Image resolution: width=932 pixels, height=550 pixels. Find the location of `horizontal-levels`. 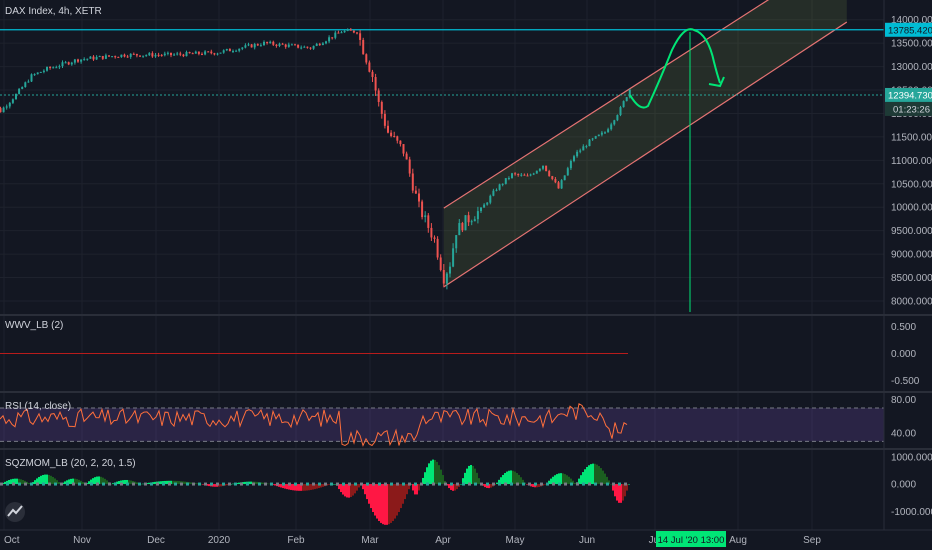

horizontal-levels is located at coordinates (442, 62).